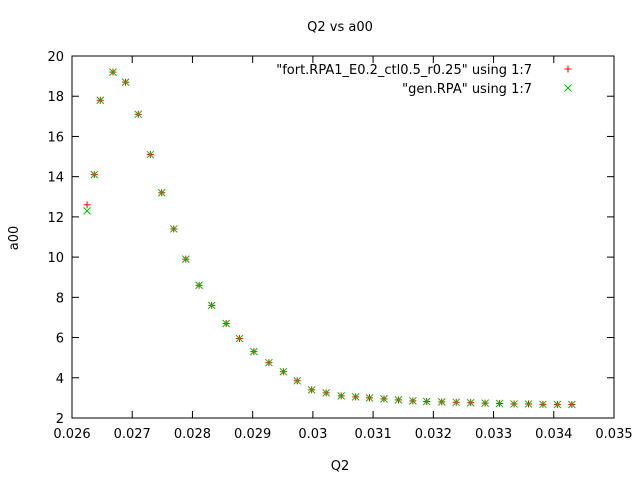 The image size is (640, 480). Describe the element at coordinates (55, 258) in the screenshot. I see `y-tick-label: 10` at that location.